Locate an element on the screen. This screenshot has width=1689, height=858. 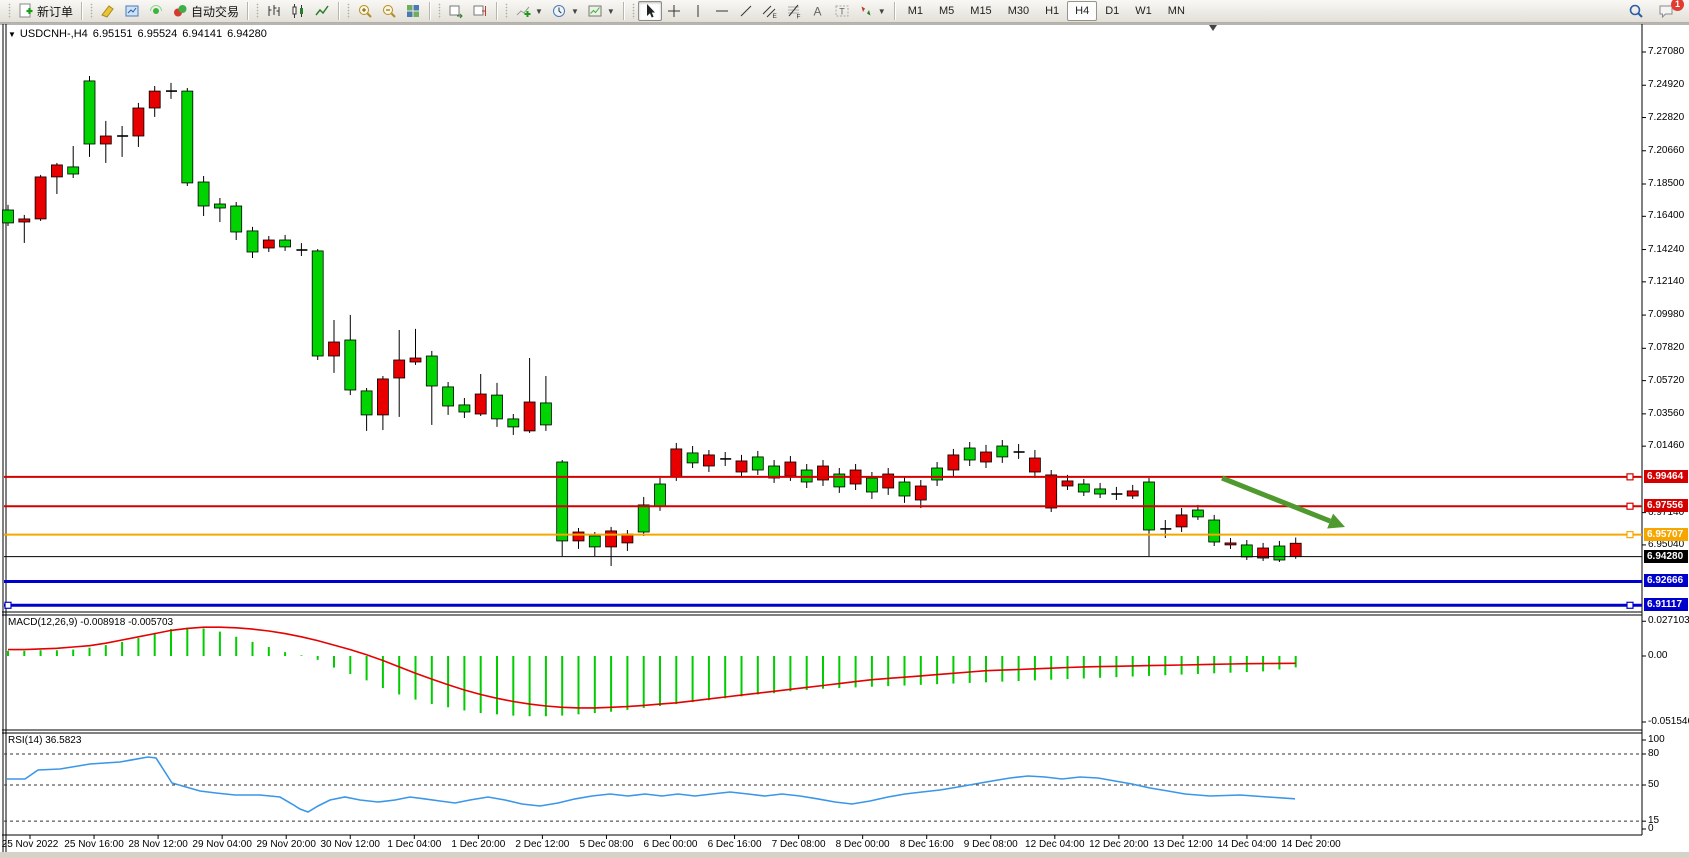
channel-icon: E is located at coordinates (769, 12).